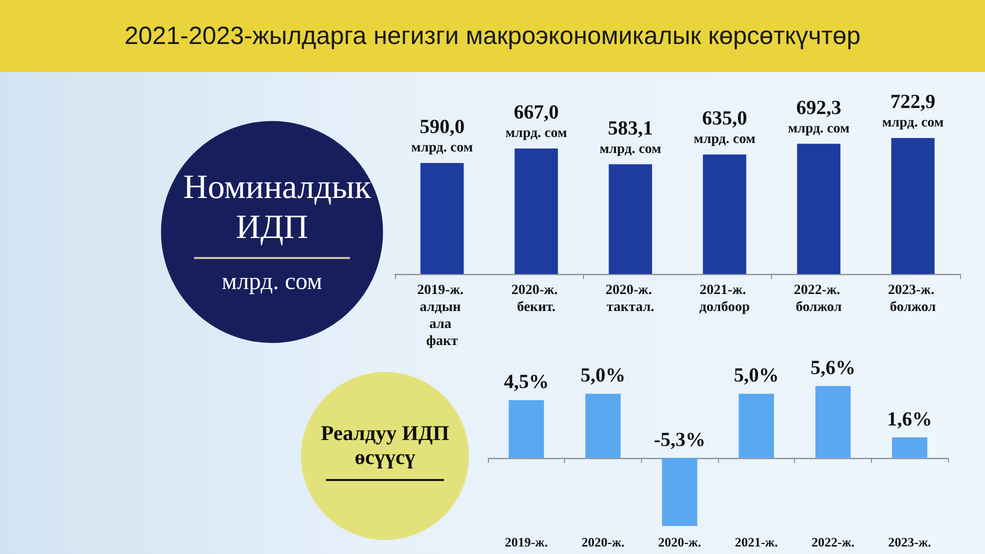  Describe the element at coordinates (526, 382) in the screenshot. I see `data-label: 4,5%` at that location.